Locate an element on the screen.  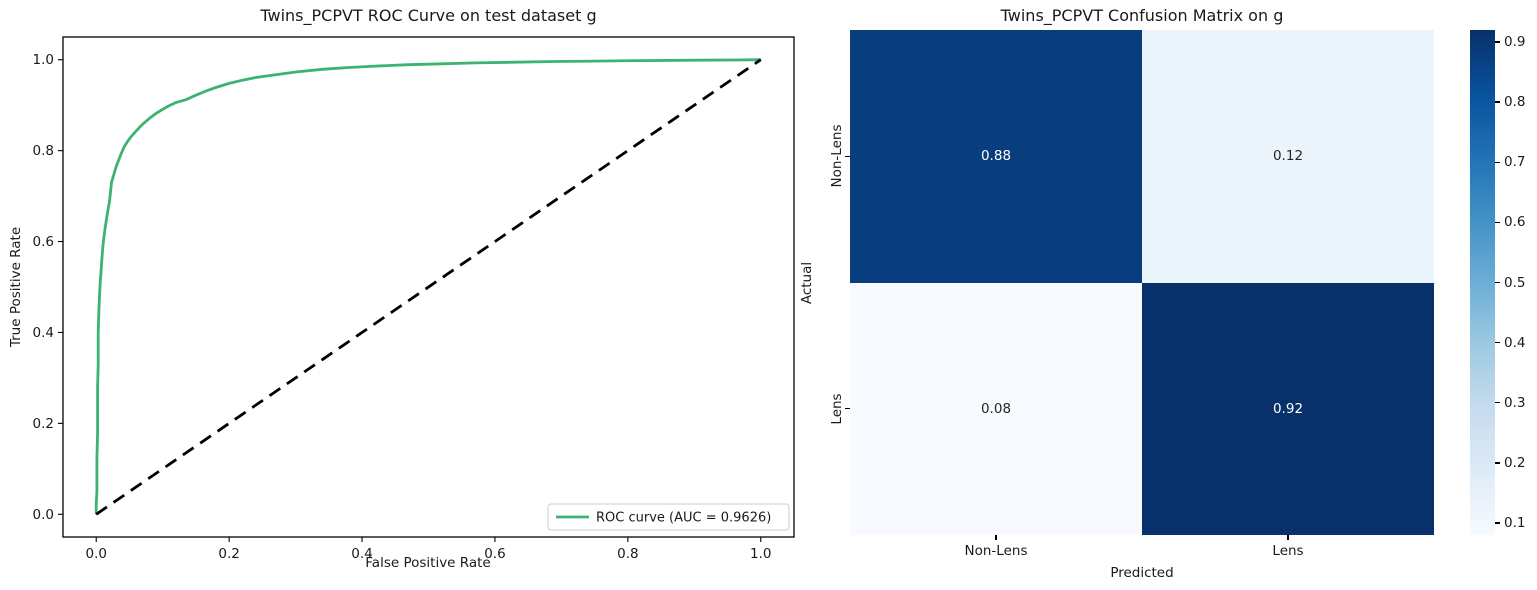
x-tick-label: 1.0 is located at coordinates (760, 554).